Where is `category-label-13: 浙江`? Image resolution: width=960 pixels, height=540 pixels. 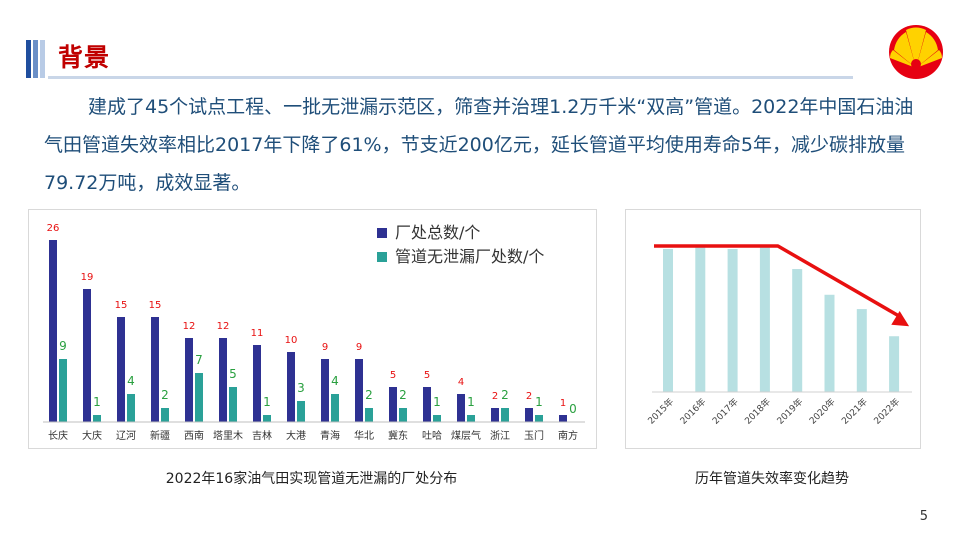
category-label-13: 浙江 is located at coordinates (500, 436).